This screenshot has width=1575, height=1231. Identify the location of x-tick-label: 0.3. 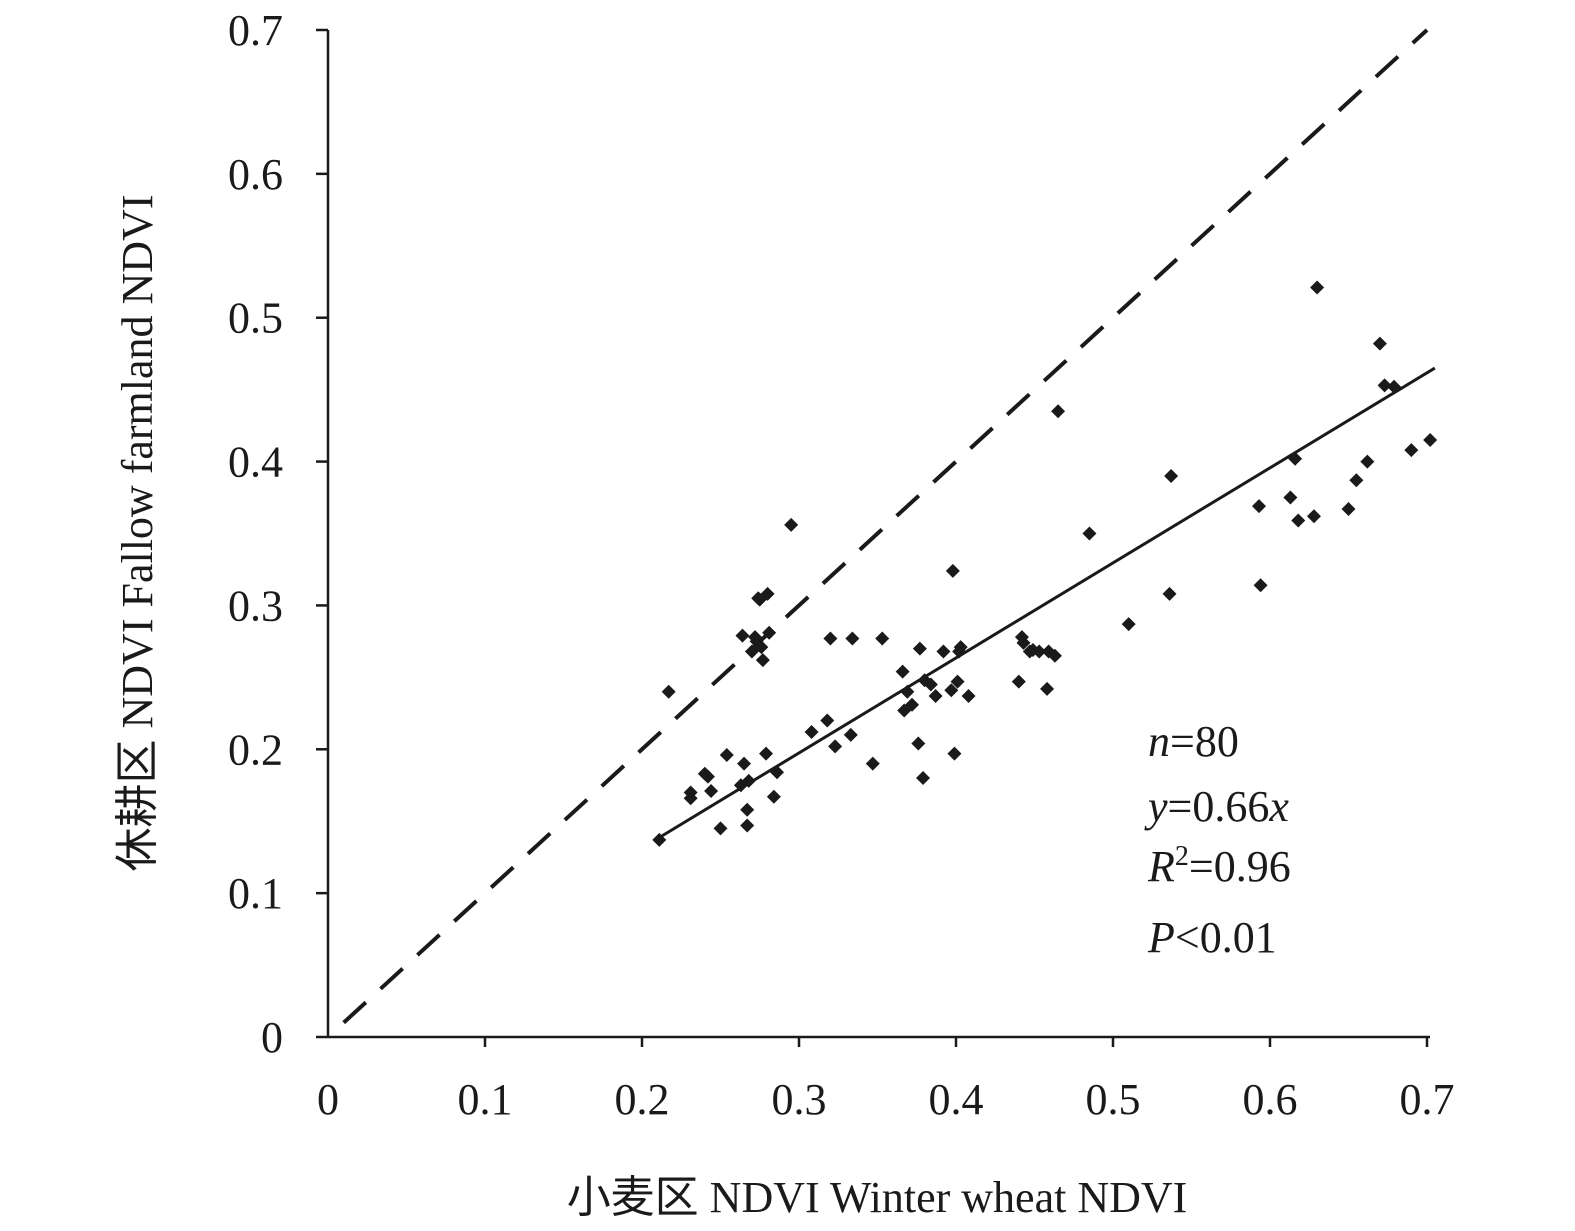
(799, 1099).